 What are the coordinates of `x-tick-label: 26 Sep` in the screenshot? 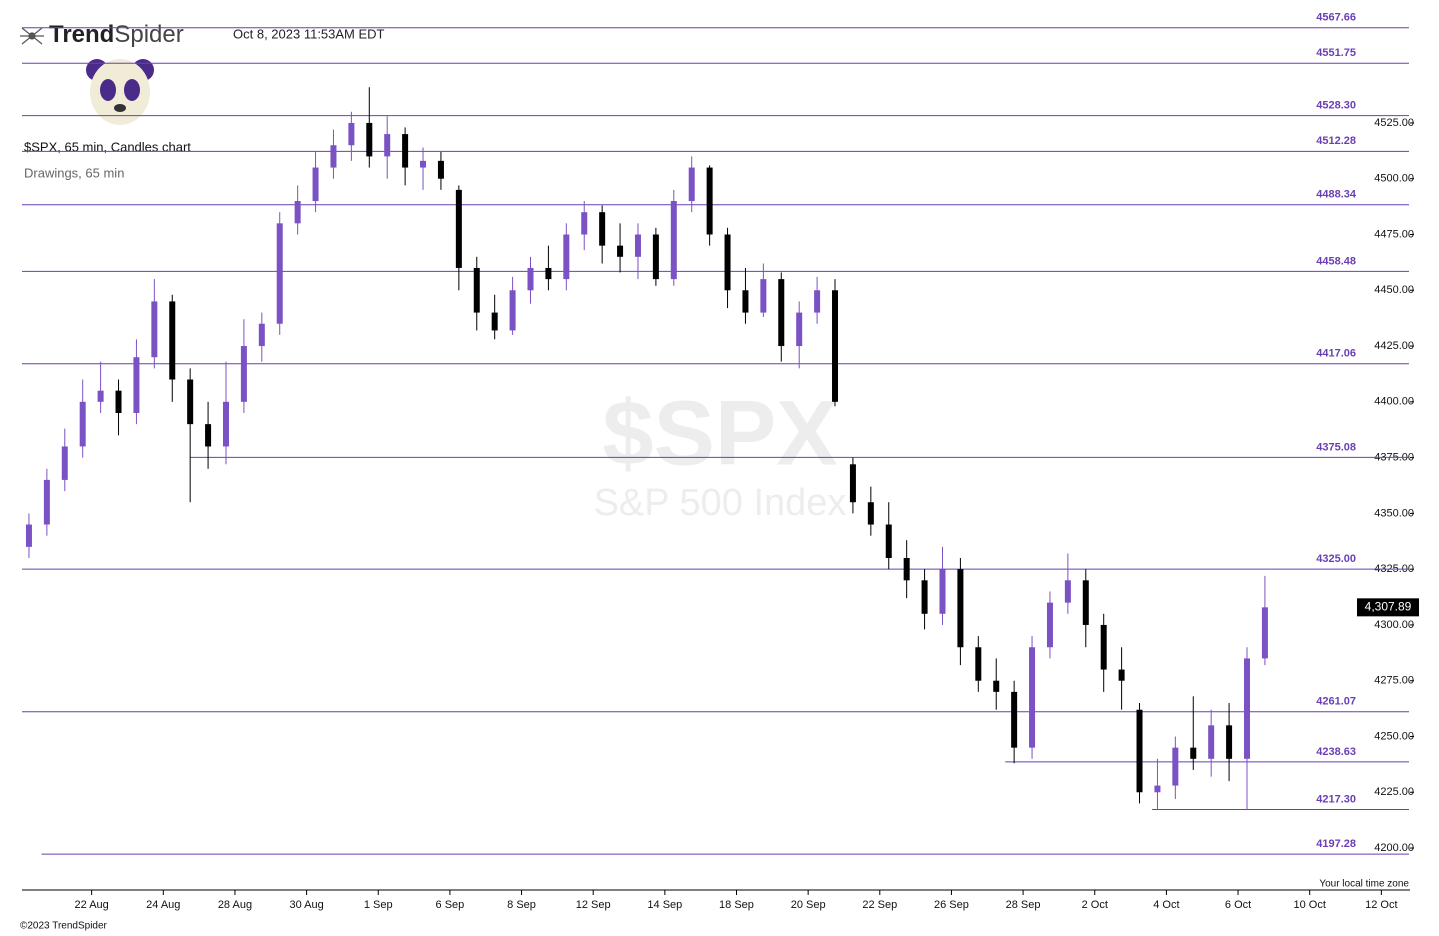 It's located at (951, 905).